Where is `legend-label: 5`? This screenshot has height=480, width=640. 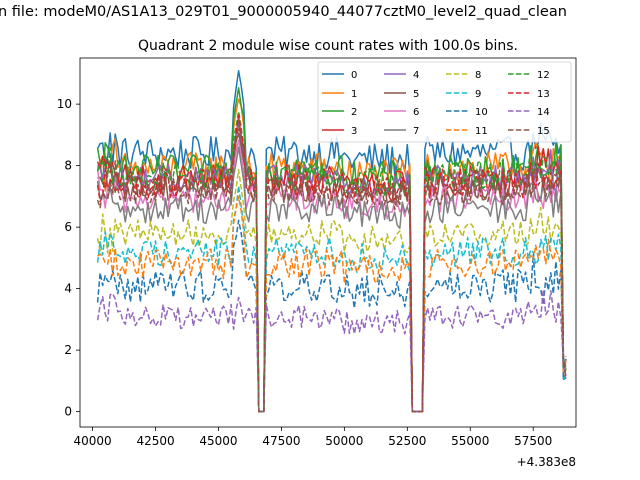 legend-label: 5 is located at coordinates (416, 94).